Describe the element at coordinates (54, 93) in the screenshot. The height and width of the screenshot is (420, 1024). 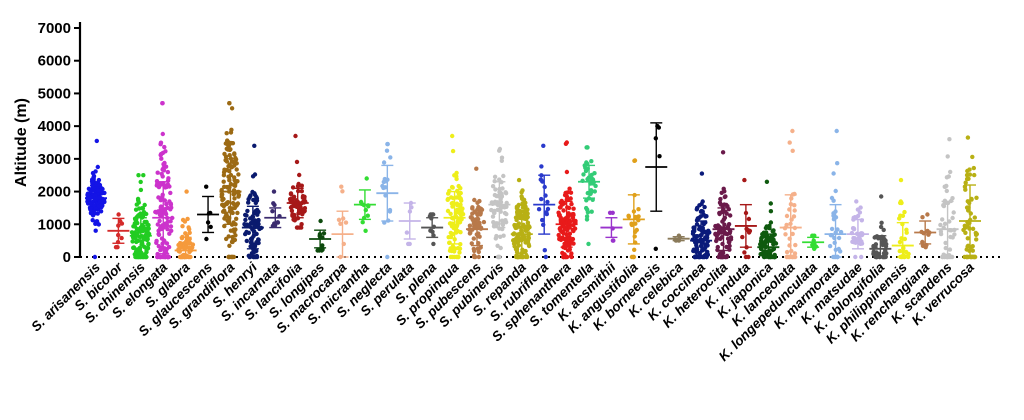
I see `y-tick-label: 5000` at that location.